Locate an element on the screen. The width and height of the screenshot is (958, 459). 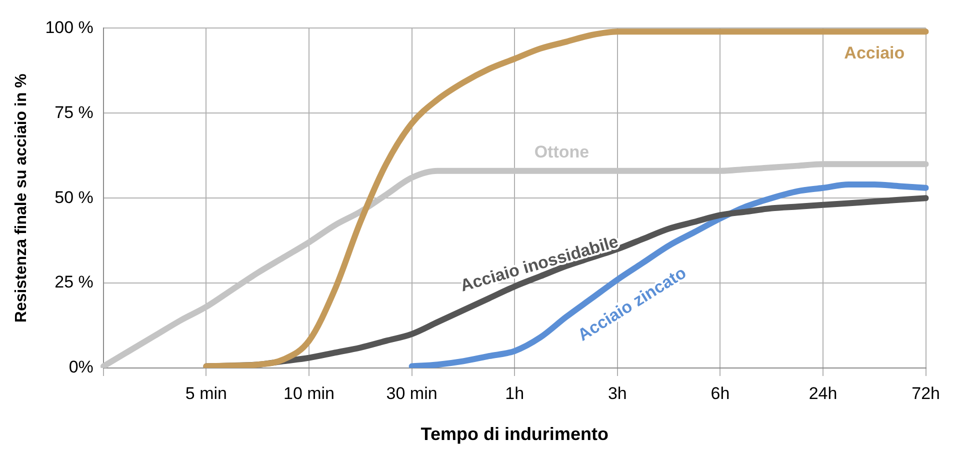
y-tick-label: 25 % is located at coordinates (74, 282).